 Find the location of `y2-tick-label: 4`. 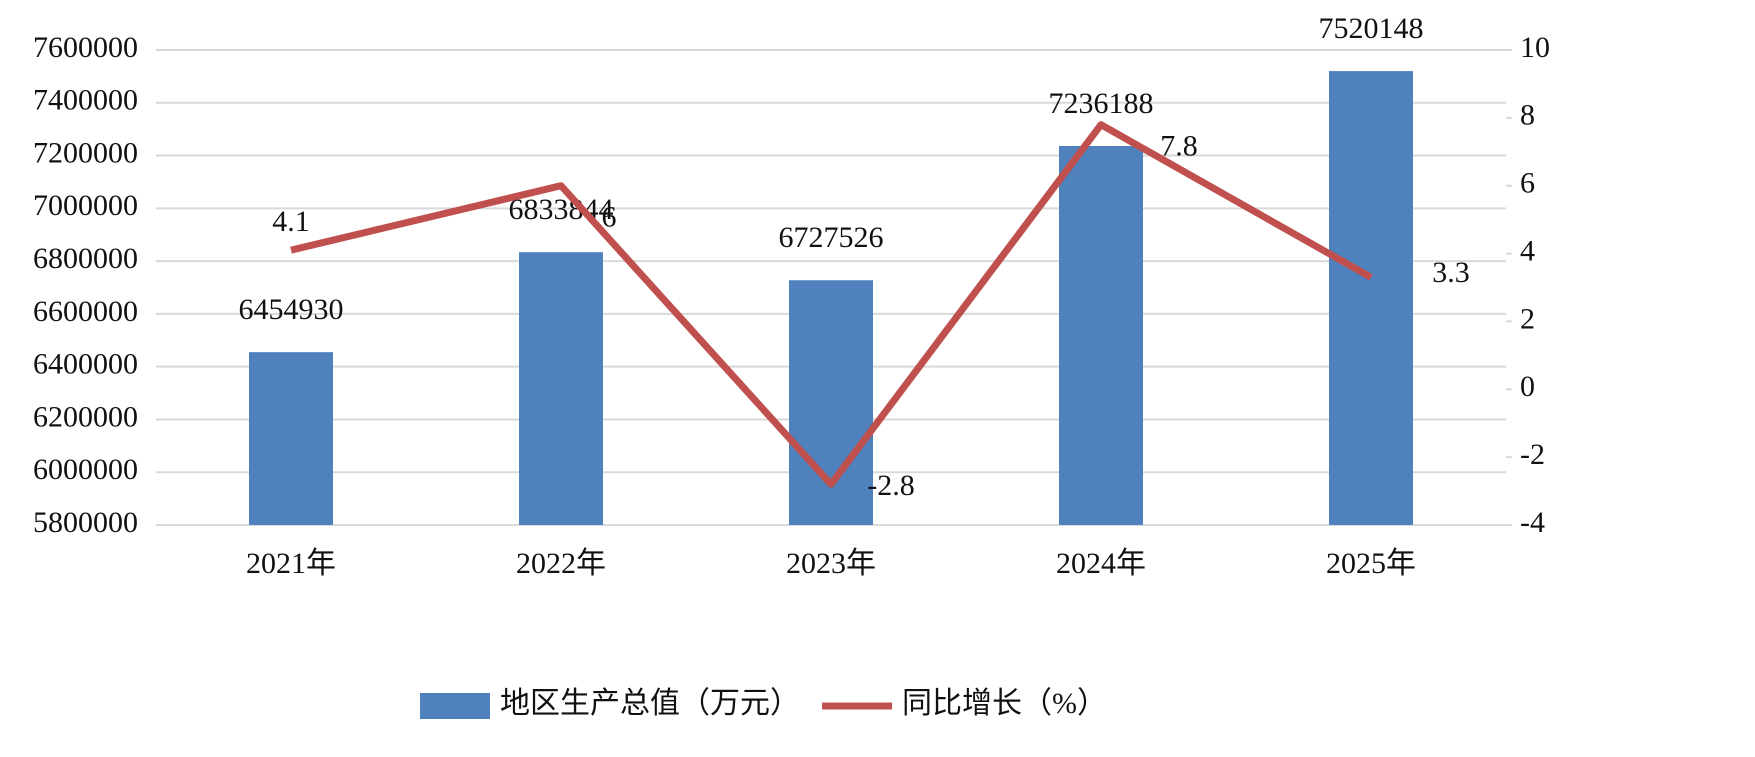

y2-tick-label: 4 is located at coordinates (1527, 250).